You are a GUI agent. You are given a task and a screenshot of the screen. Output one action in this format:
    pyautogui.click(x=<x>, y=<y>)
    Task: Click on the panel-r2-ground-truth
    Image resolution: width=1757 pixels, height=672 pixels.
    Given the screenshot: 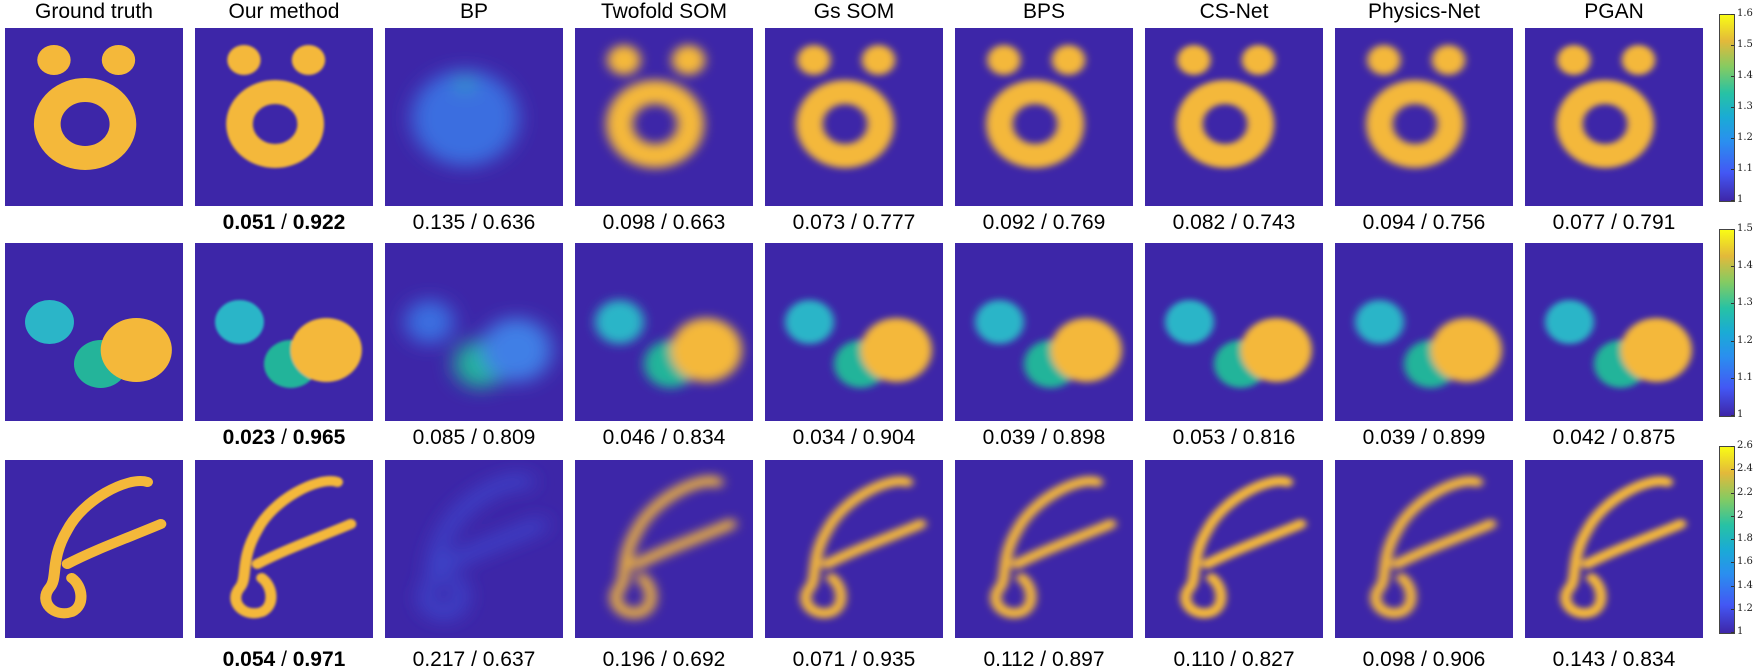 What is the action you would take?
    pyautogui.click(x=94, y=549)
    